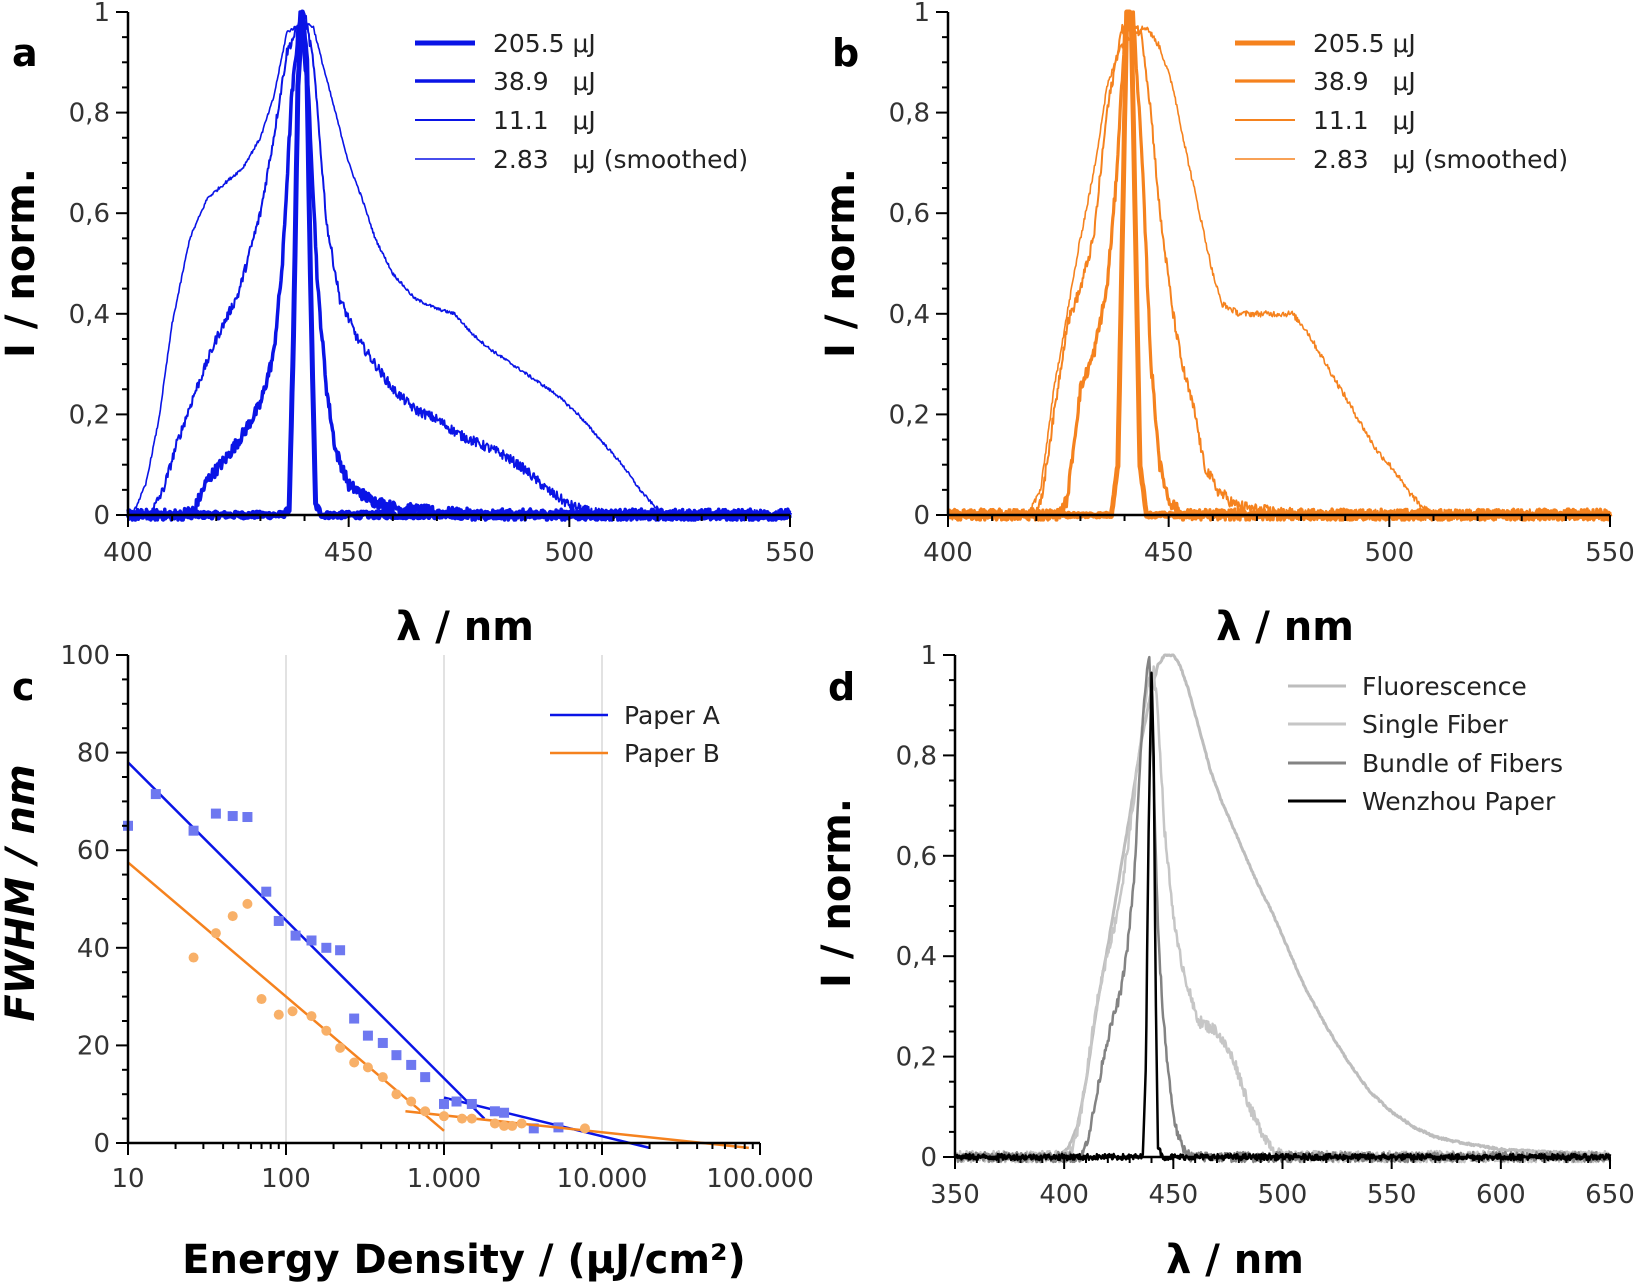 The width and height of the screenshot is (1640, 1286). Describe the element at coordinates (286, 1179) in the screenshot. I see `x-tick-label: 100` at that location.